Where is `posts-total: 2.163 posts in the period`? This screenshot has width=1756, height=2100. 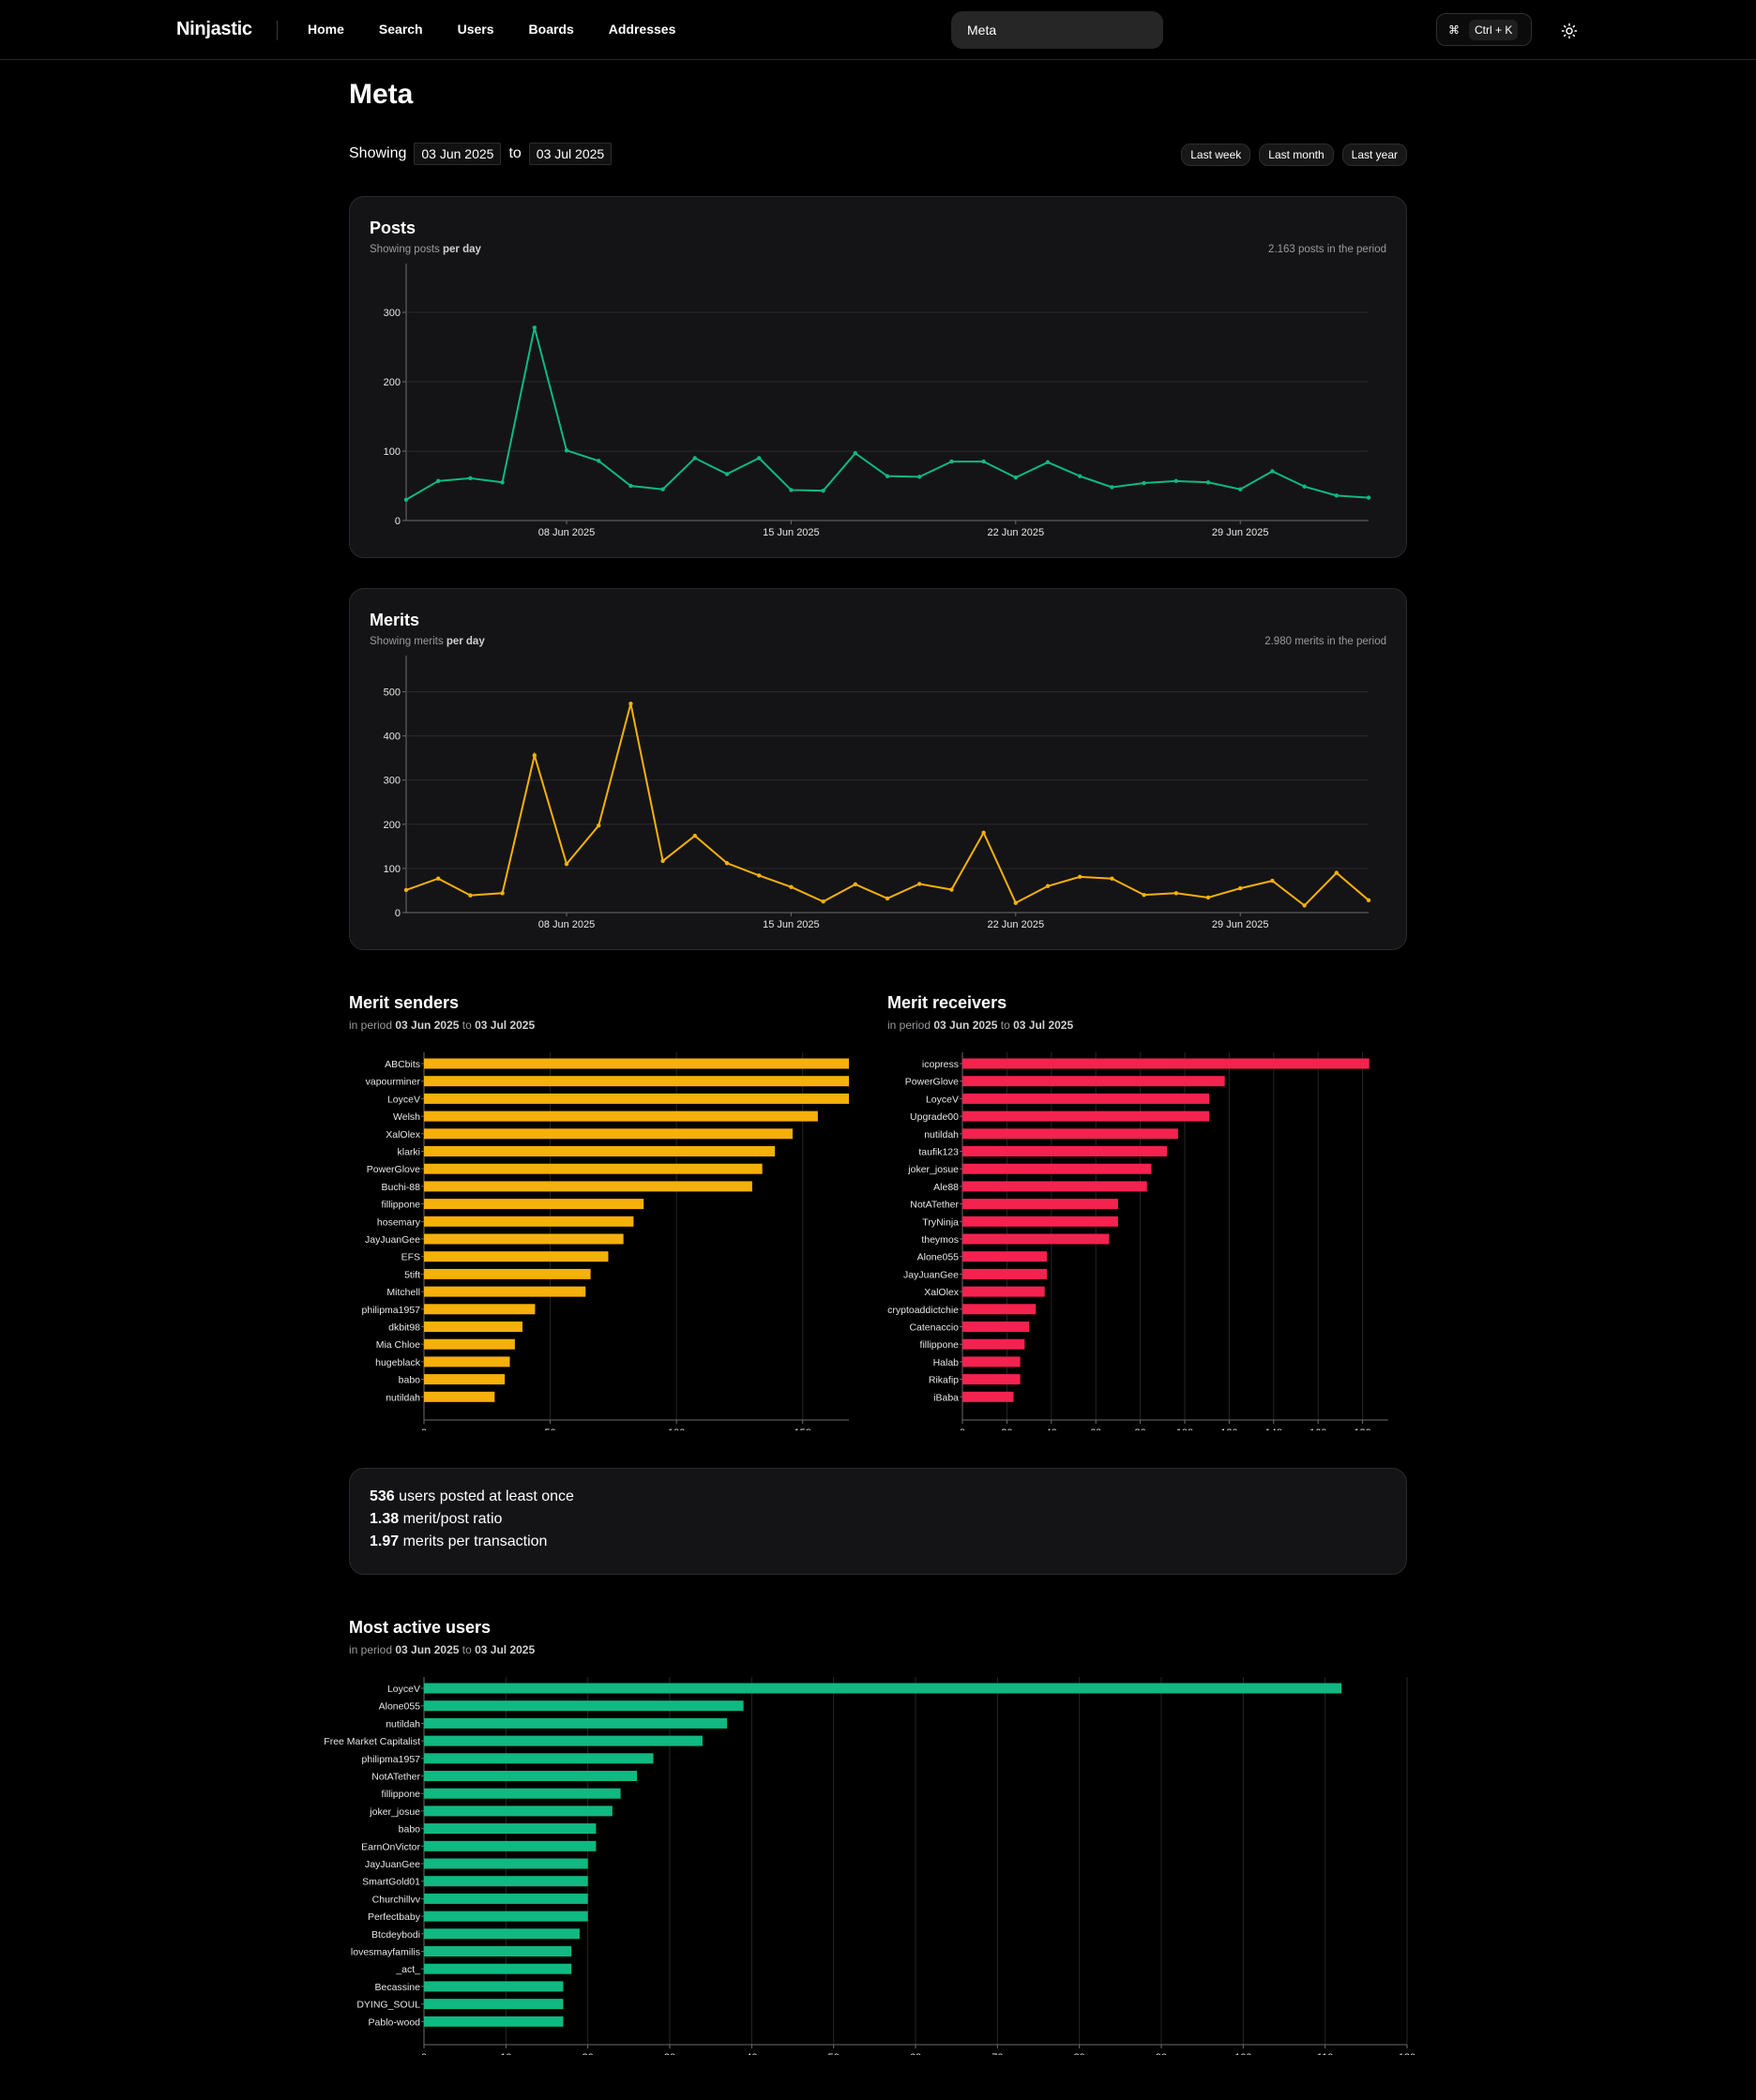
posts-total: 2.163 posts in the period is located at coordinates (1327, 249).